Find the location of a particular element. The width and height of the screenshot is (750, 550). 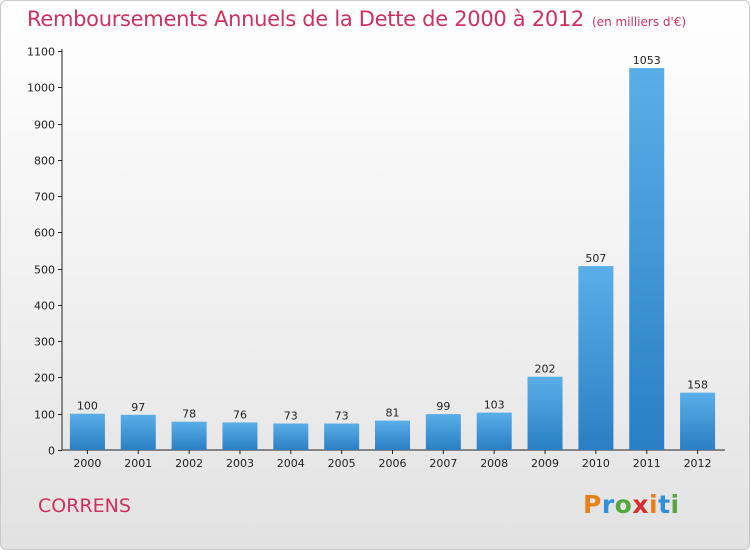

commune-name: CORRENS is located at coordinates (84, 506).